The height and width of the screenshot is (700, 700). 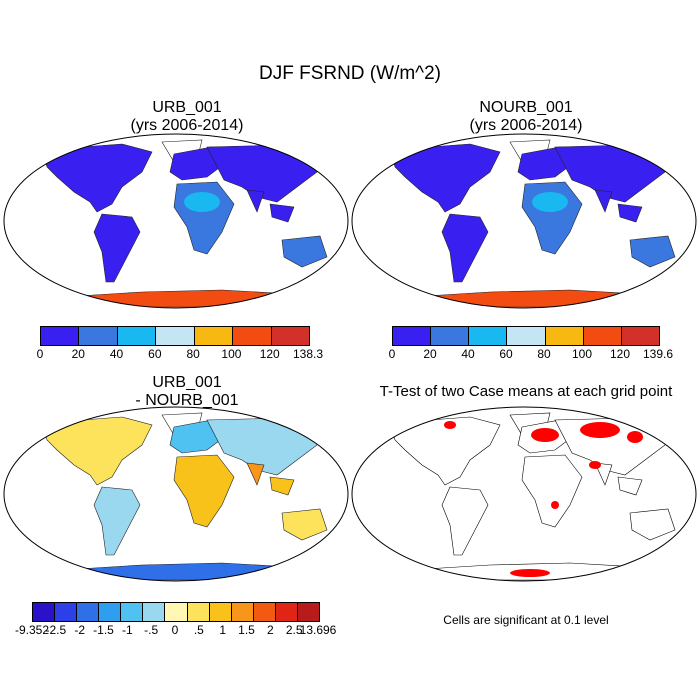 What do you see at coordinates (526, 620) in the screenshot?
I see `ttest-note: Cells are significant at 0.1 level` at bounding box center [526, 620].